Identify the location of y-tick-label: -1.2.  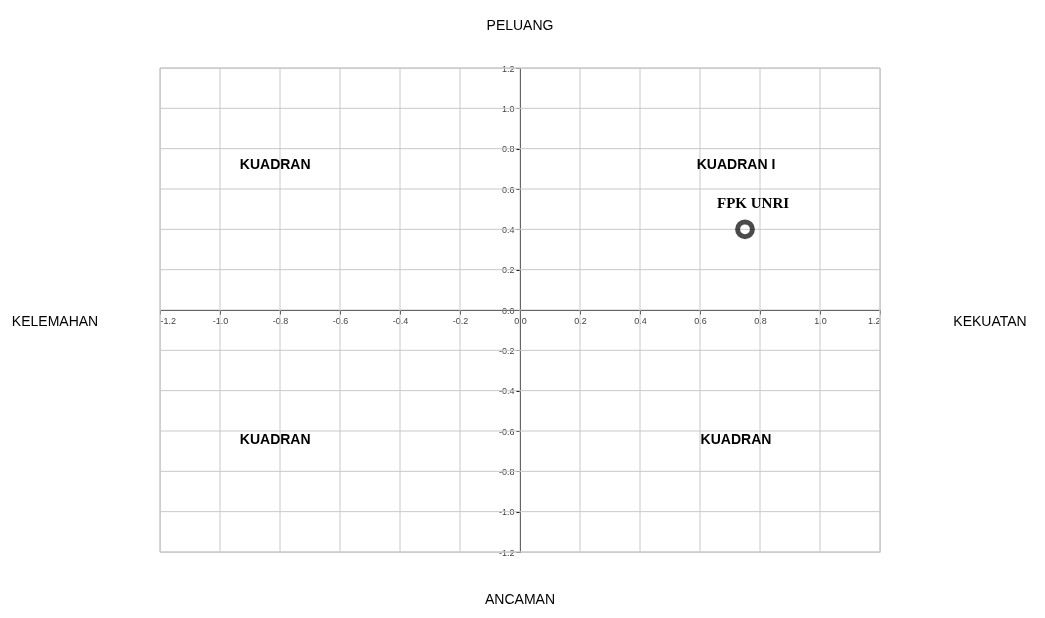
(506, 552).